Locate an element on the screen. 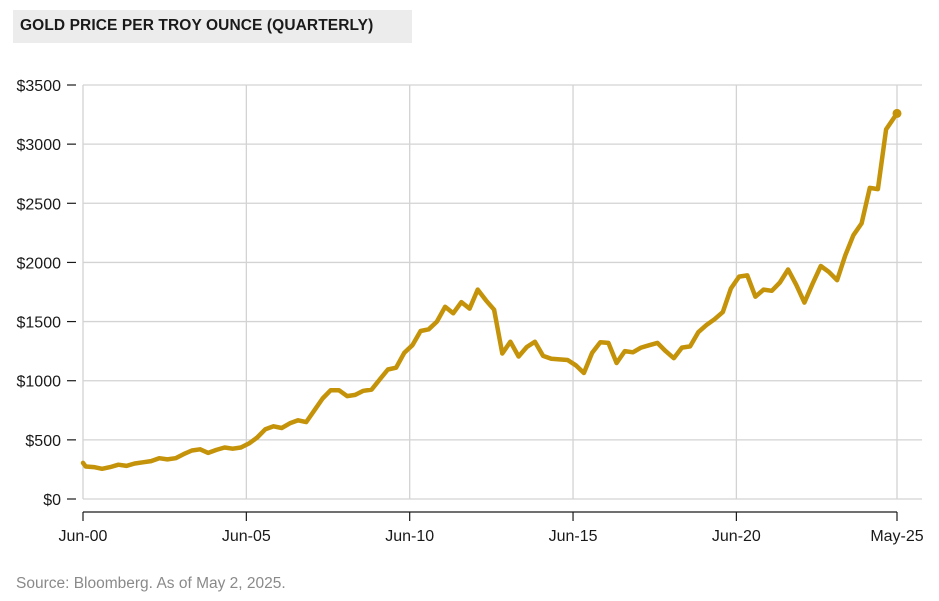 The image size is (939, 601). x-tick-label: Jun-20 is located at coordinates (736, 536).